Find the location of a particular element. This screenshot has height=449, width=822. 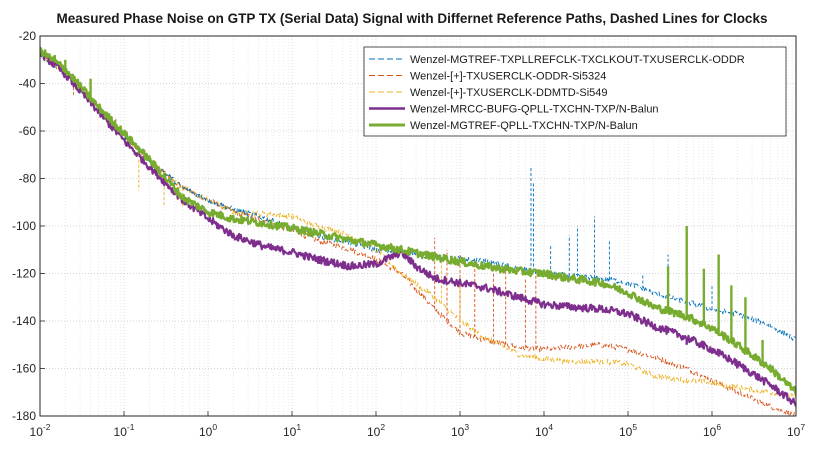

y-tick-label: -160 is located at coordinates (24, 369).